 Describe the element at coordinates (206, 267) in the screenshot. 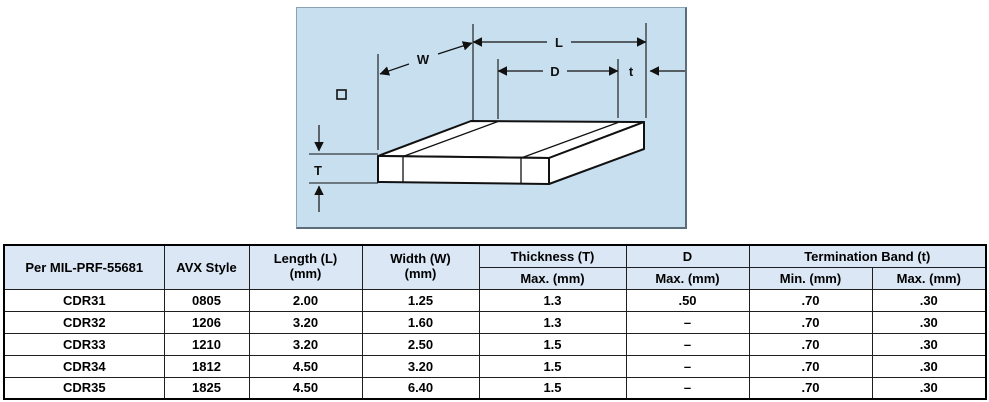

I see `col-header-avx-style: AVX Style` at that location.